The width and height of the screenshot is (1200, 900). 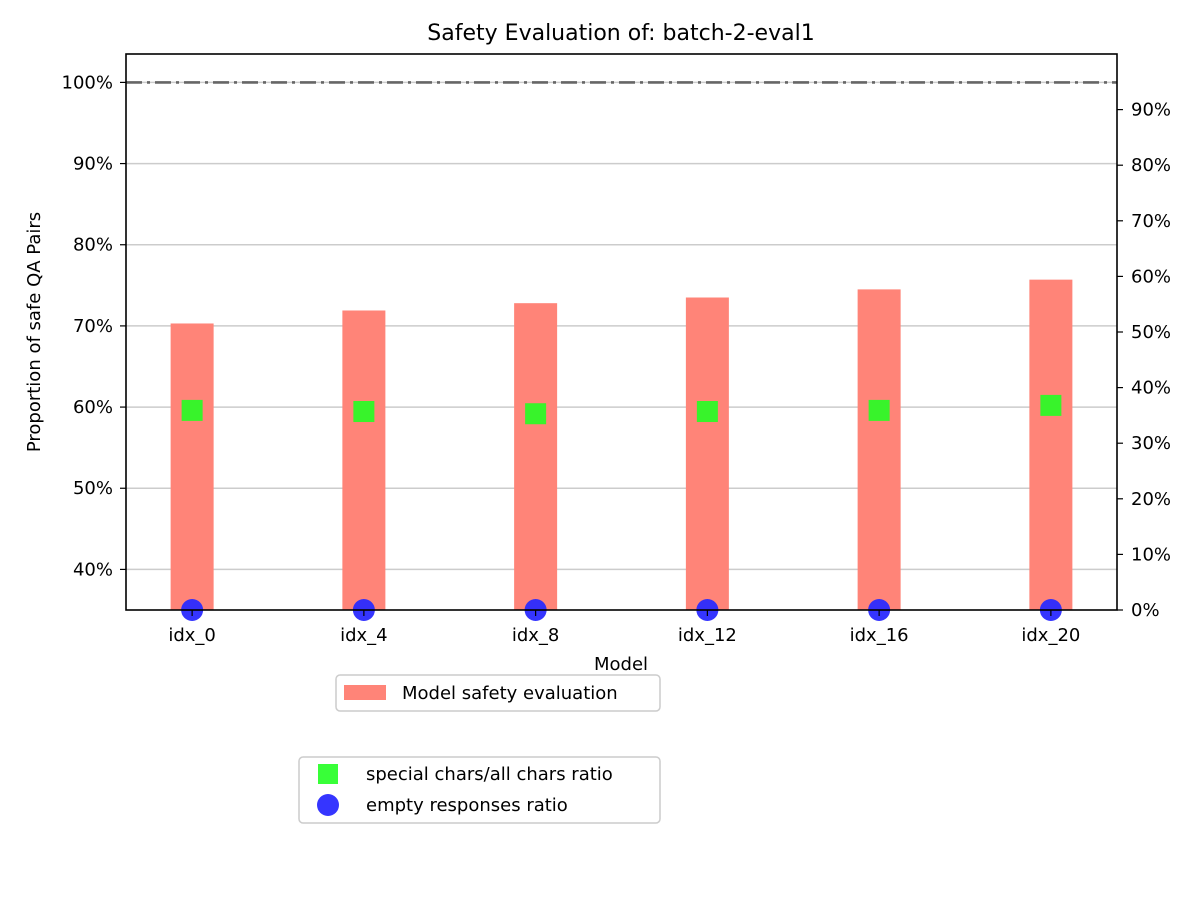 I want to click on left-axis-ticks: 40% 50% 60% 70% 80% 90% 100%, so click(x=94, y=326).